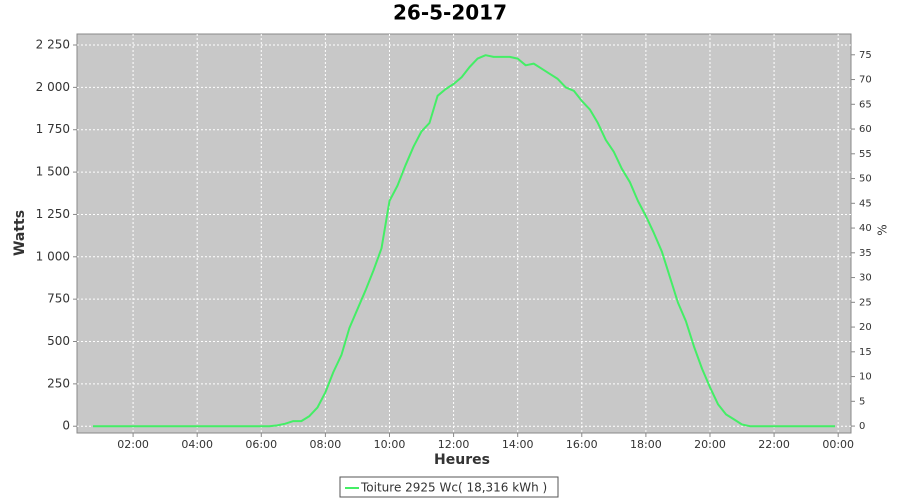  Describe the element at coordinates (883, 229) in the screenshot. I see `y2-axis-label: %` at that location.